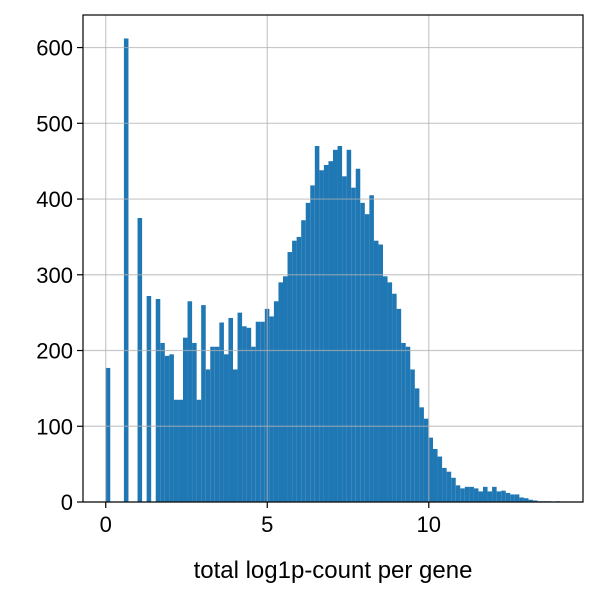  Describe the element at coordinates (67, 502) in the screenshot. I see `y-tick-label: 0` at that location.